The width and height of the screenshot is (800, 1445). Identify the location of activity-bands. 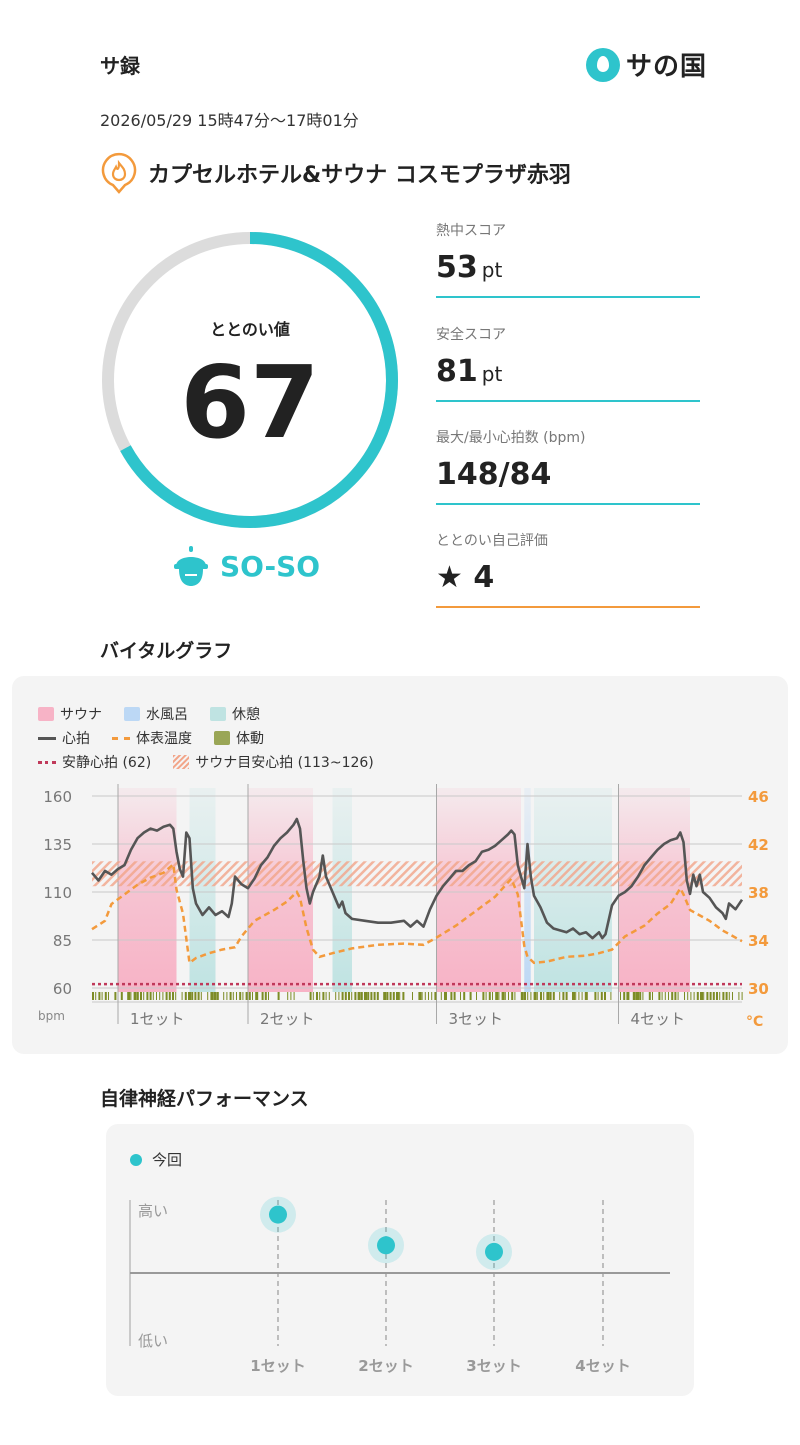
(404, 890).